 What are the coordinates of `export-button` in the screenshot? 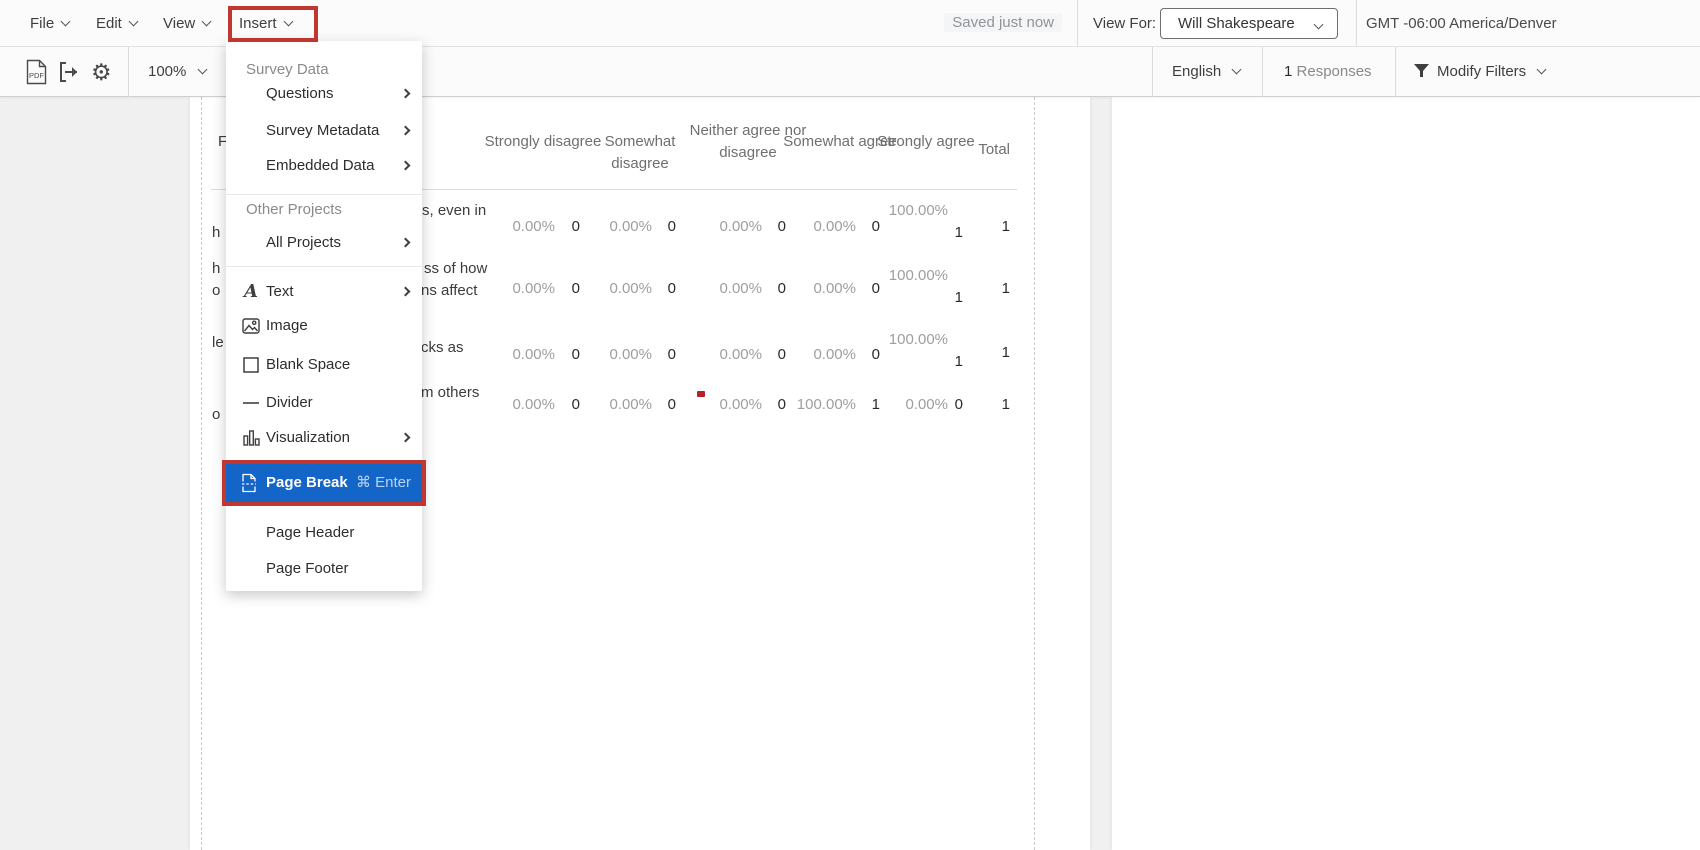 It's located at (69, 72).